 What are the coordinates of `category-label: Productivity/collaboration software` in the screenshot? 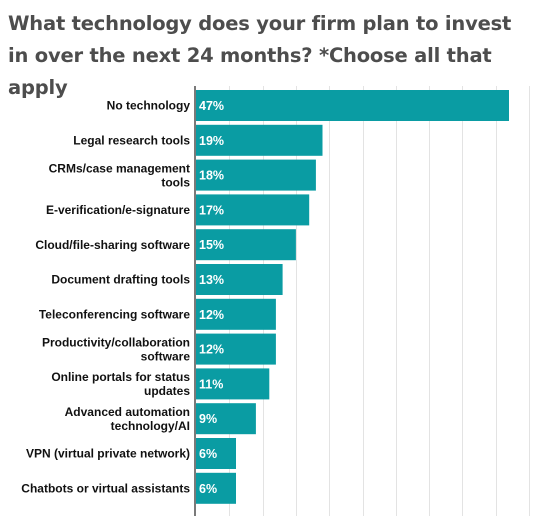 It's located at (116, 349).